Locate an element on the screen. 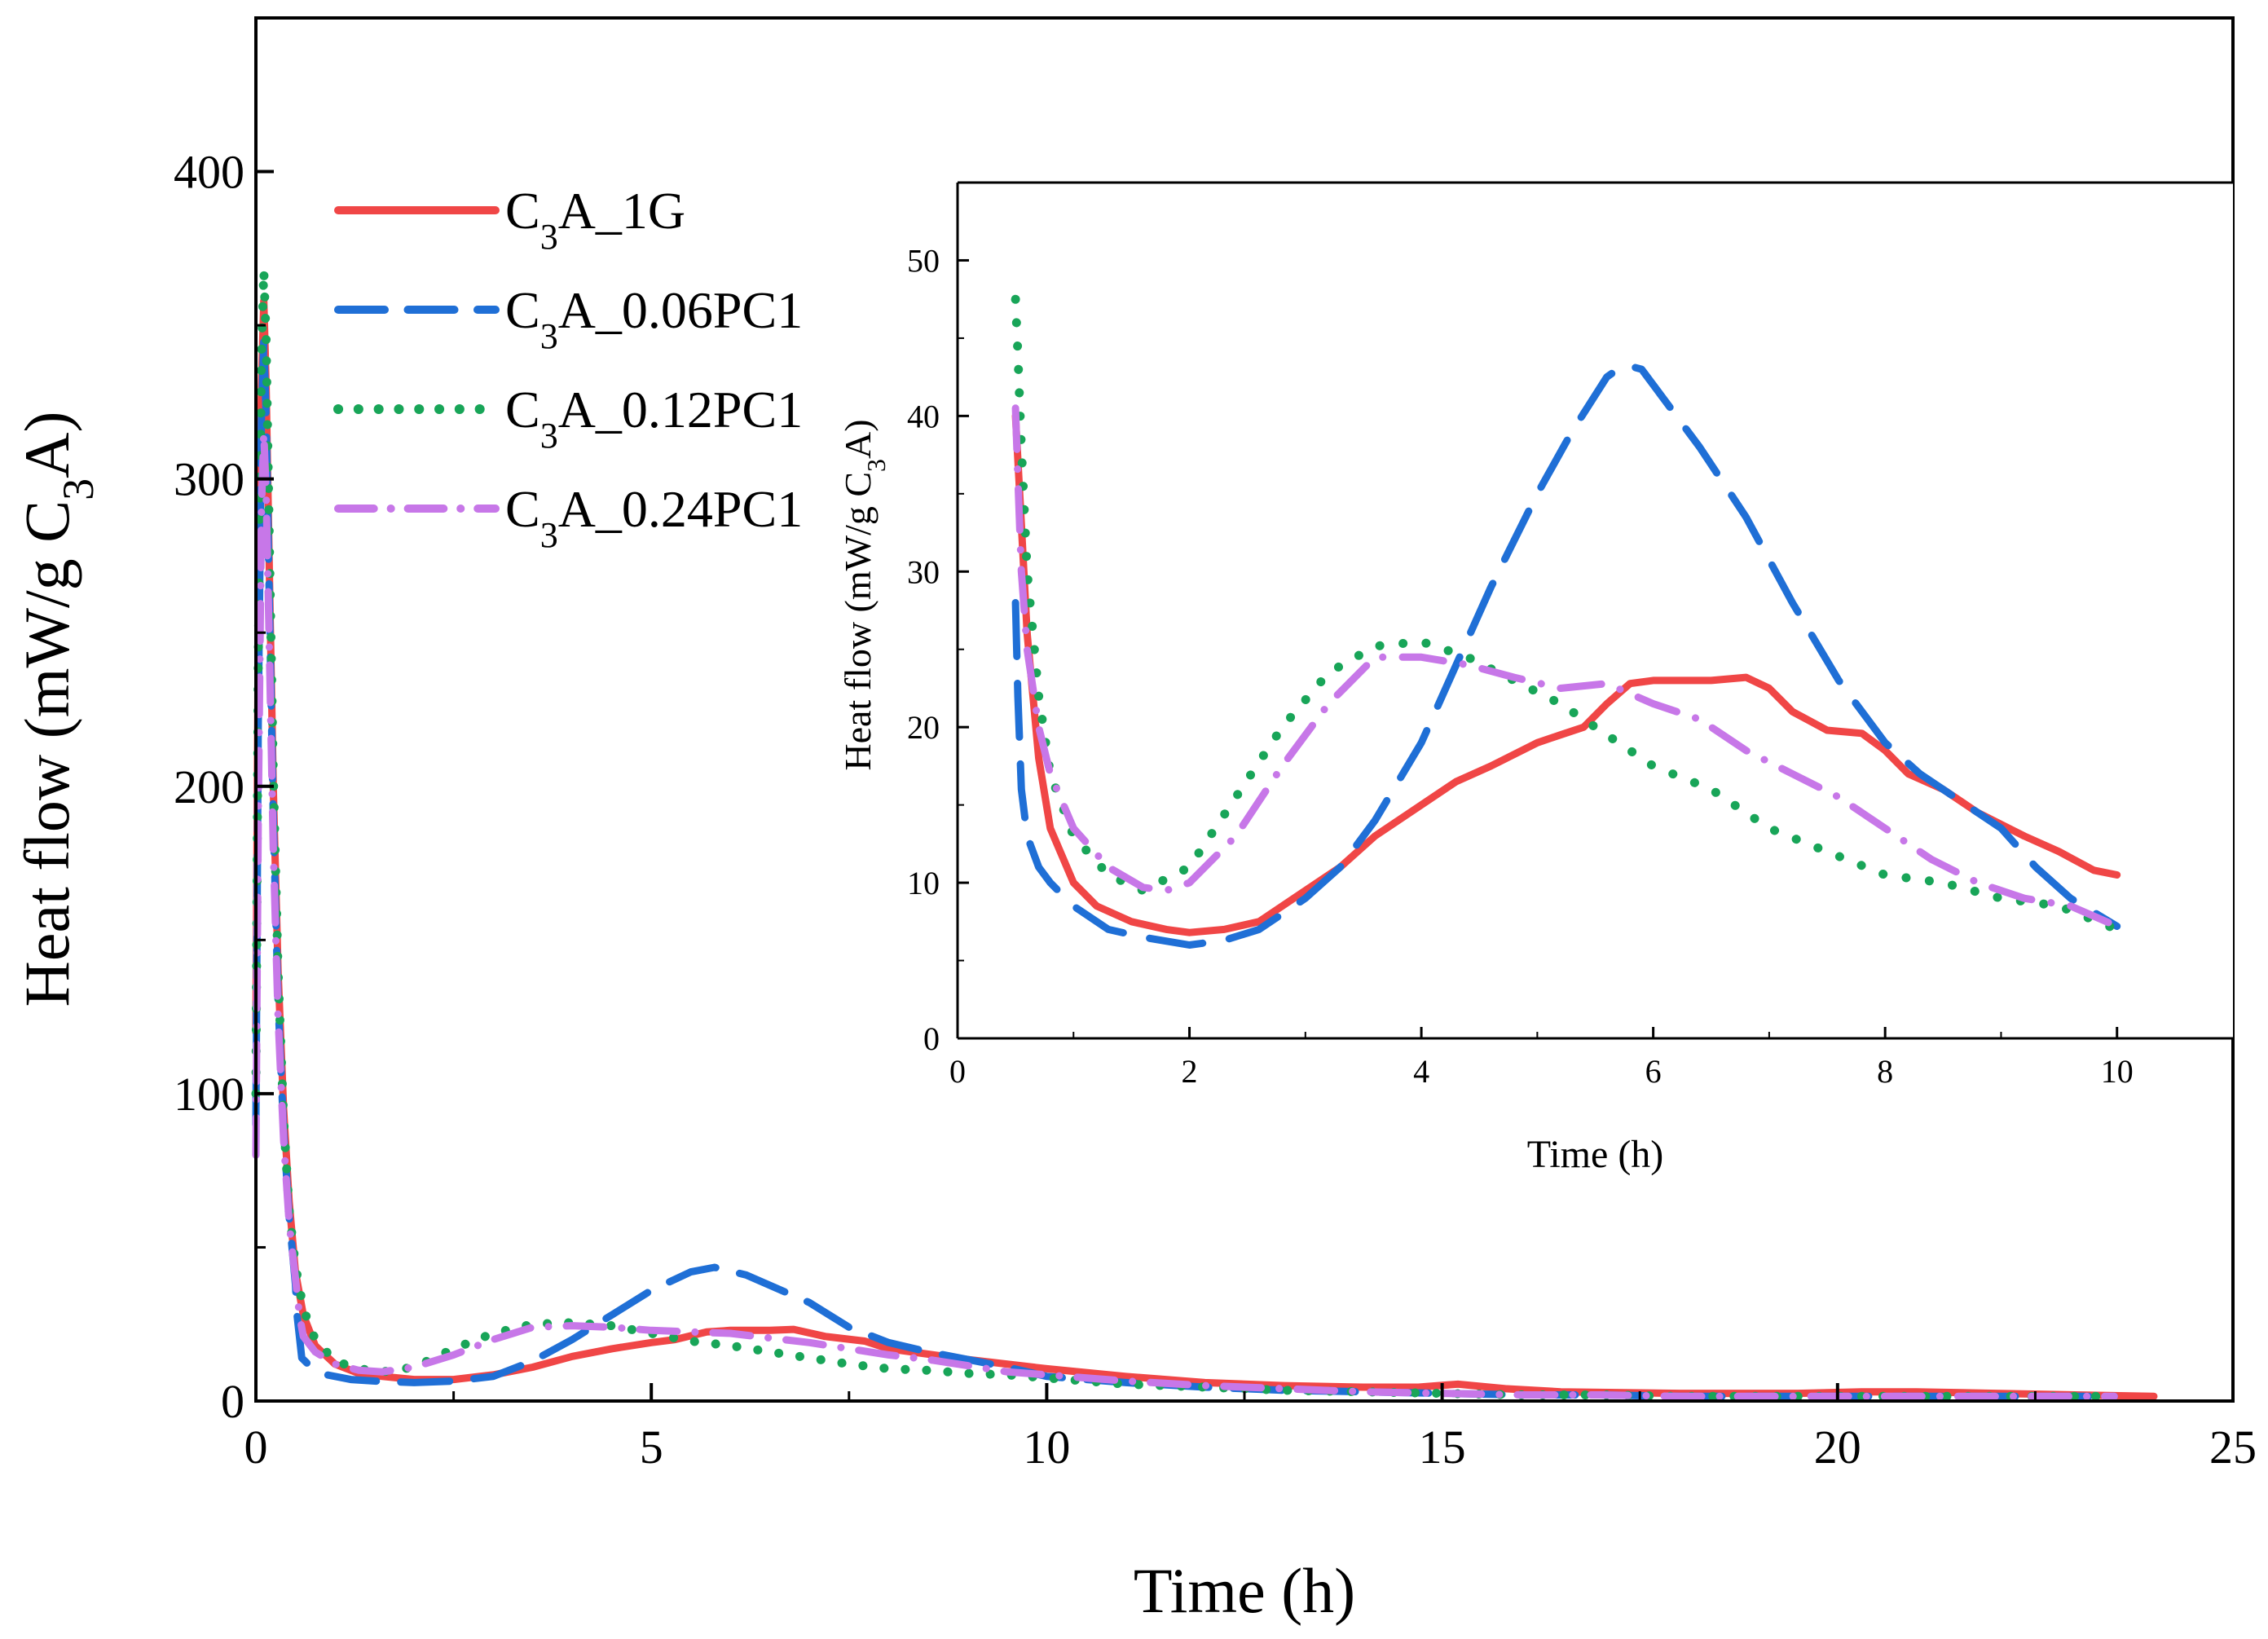 The image size is (2268, 1639). main-y-tick-label: 400 is located at coordinates (209, 172).